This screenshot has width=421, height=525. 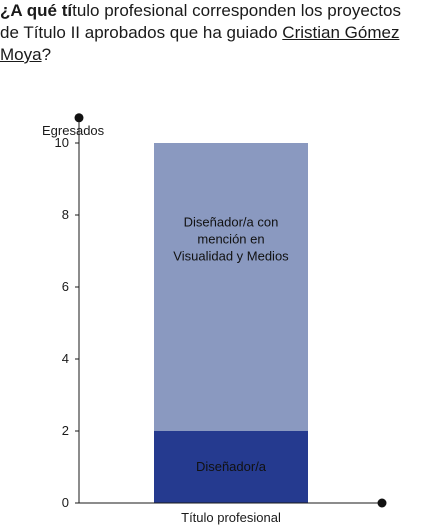 What do you see at coordinates (230, 238) in the screenshot?
I see `segment-label-2-line-2: mención en` at bounding box center [230, 238].